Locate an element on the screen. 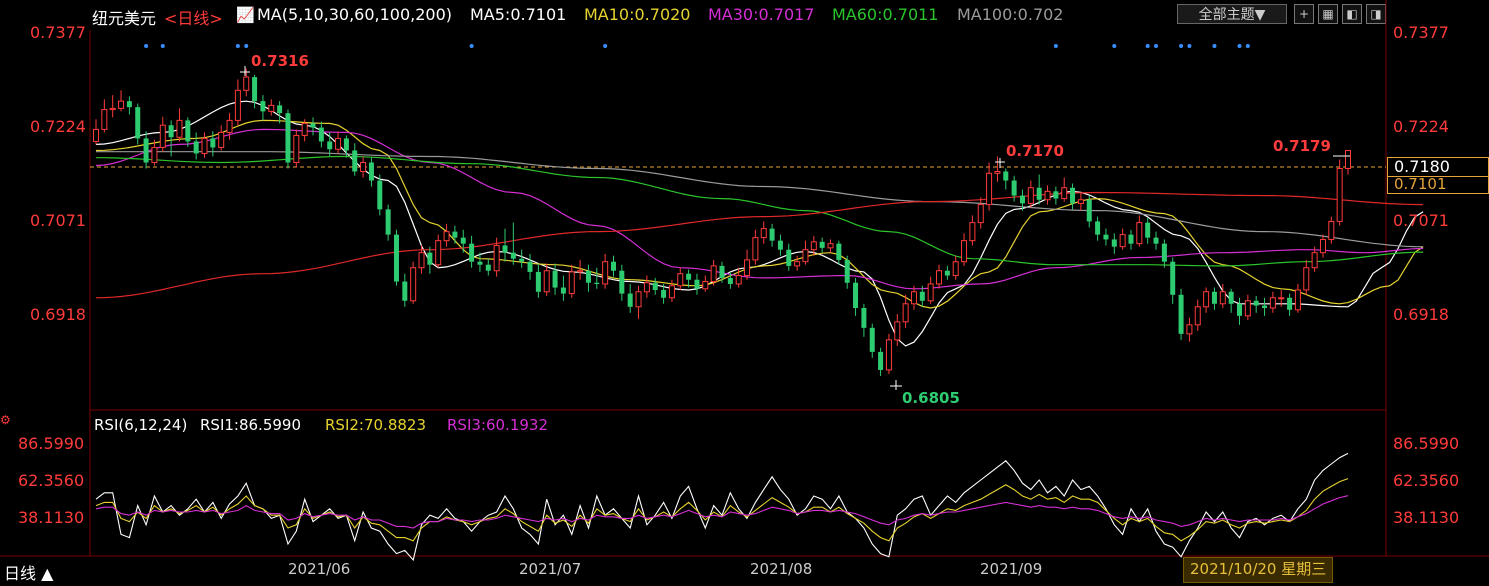 The width and height of the screenshot is (1489, 586). rsi1-value: RSI1:86.5990 is located at coordinates (250, 425).